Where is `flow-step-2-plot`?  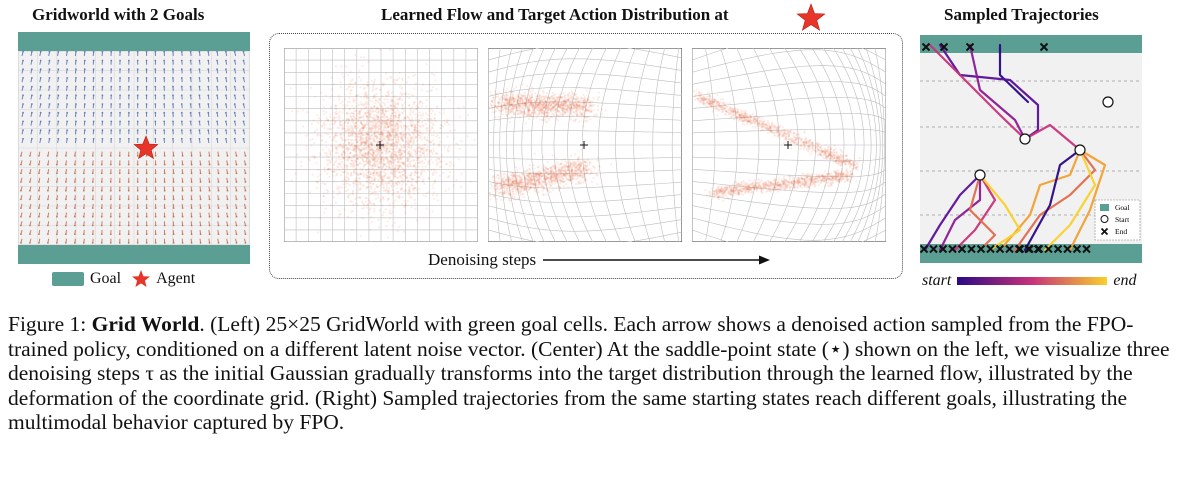
flow-step-2-plot is located at coordinates (585, 145).